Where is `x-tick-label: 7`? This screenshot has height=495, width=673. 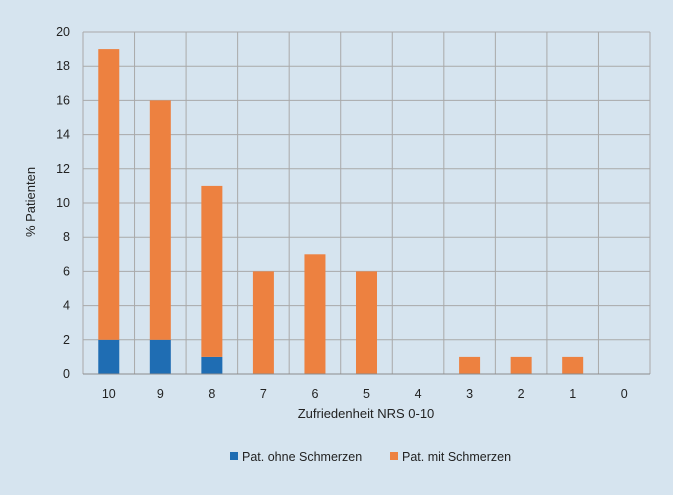
x-tick-label: 7 is located at coordinates (263, 394).